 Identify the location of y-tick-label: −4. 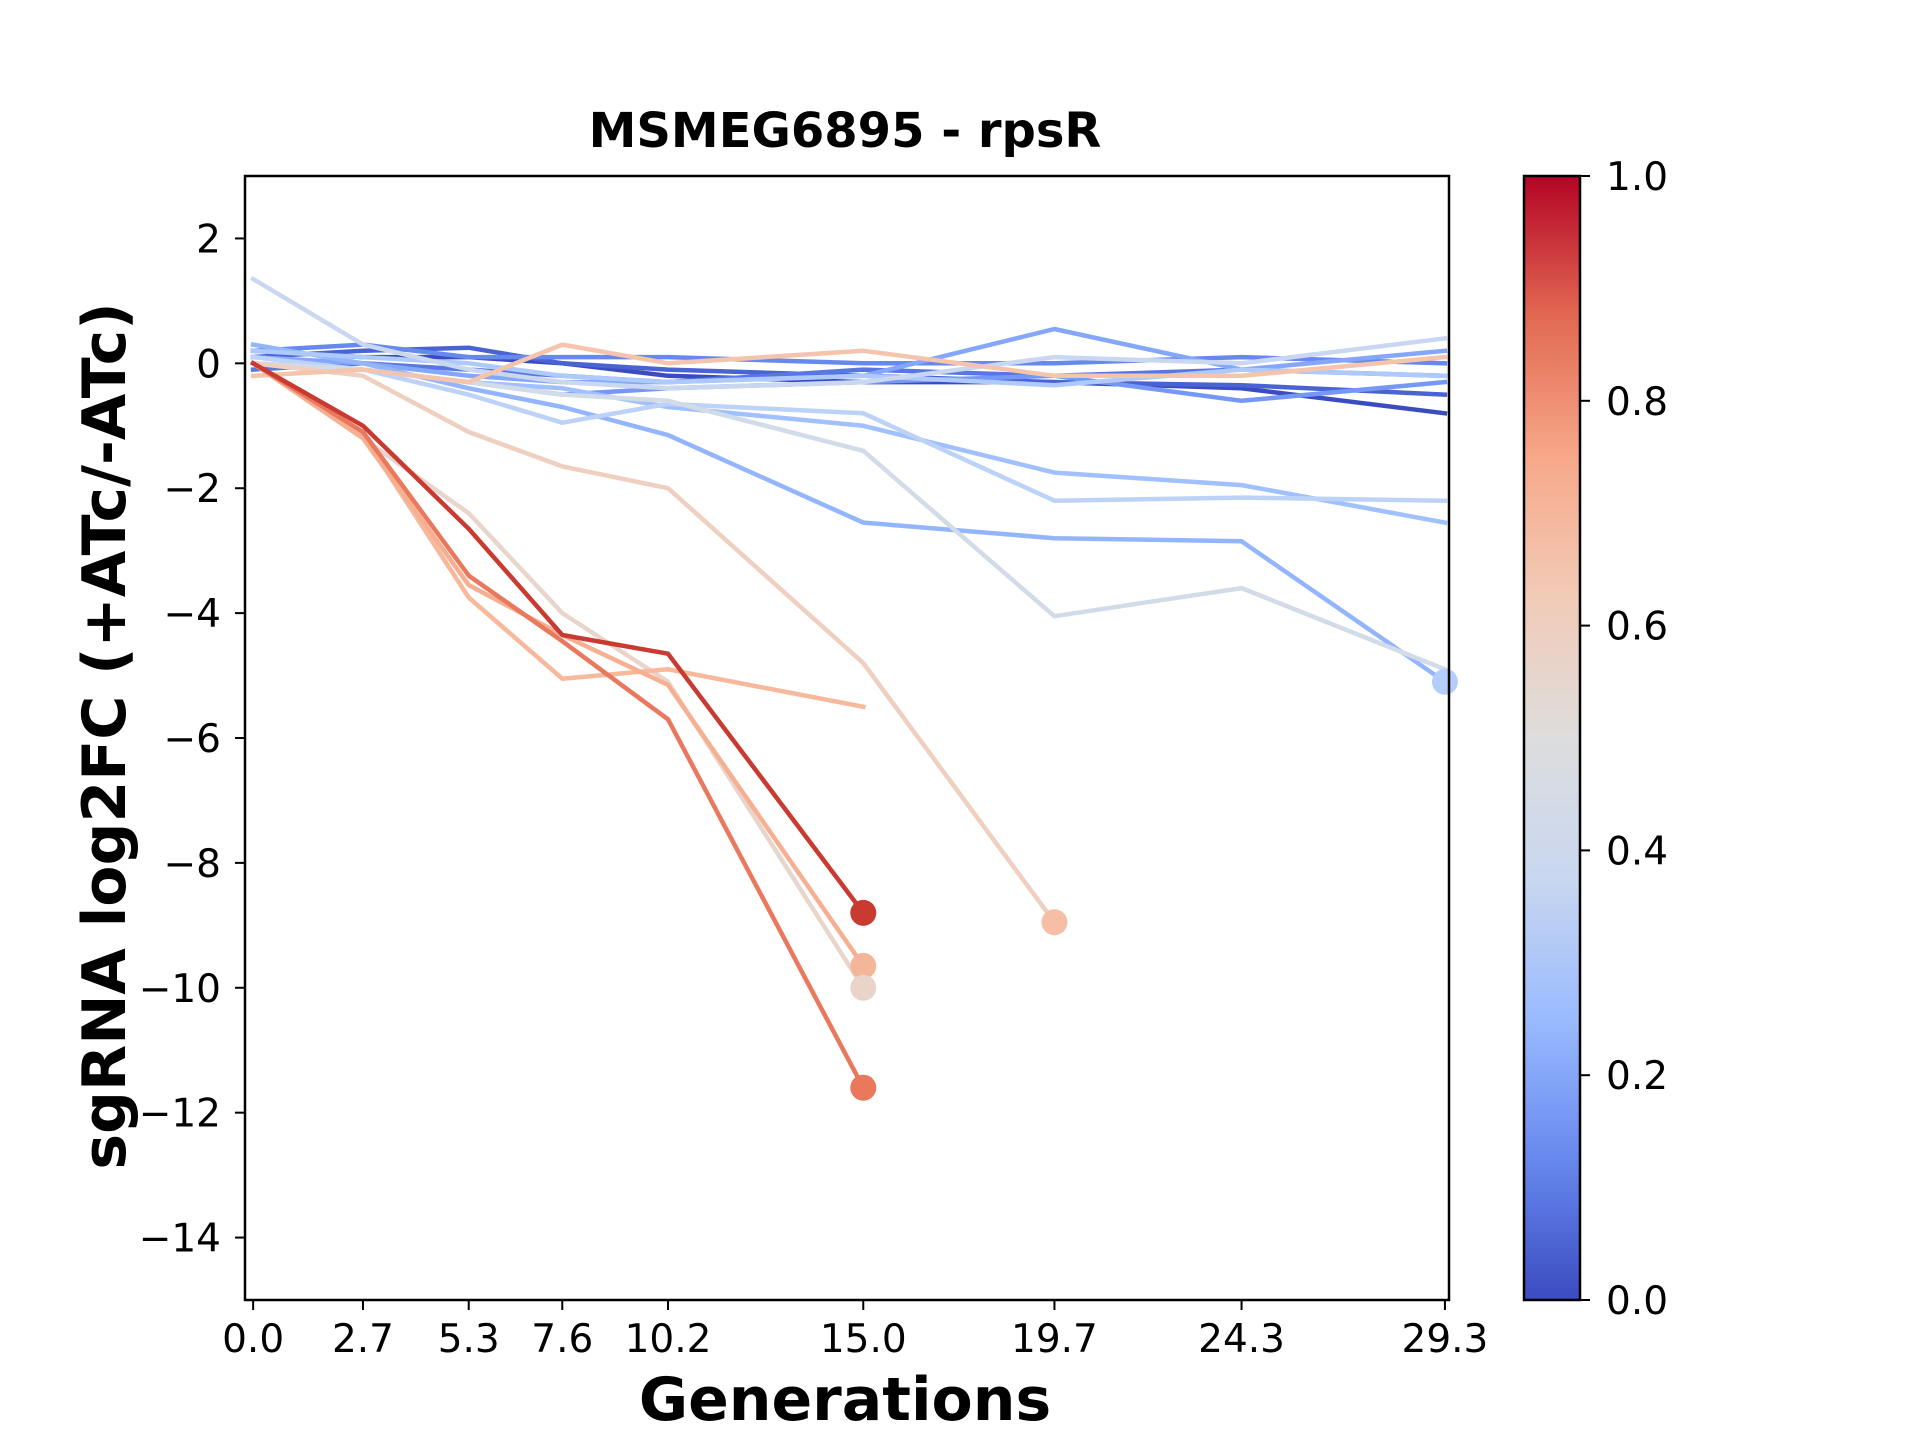
(193, 614).